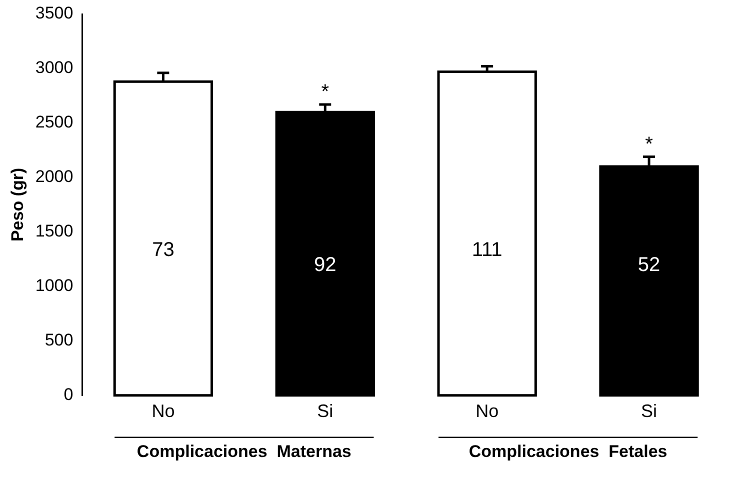 The image size is (738, 477). Describe the element at coordinates (59, 340) in the screenshot. I see `y-tick-label: 500` at that location.